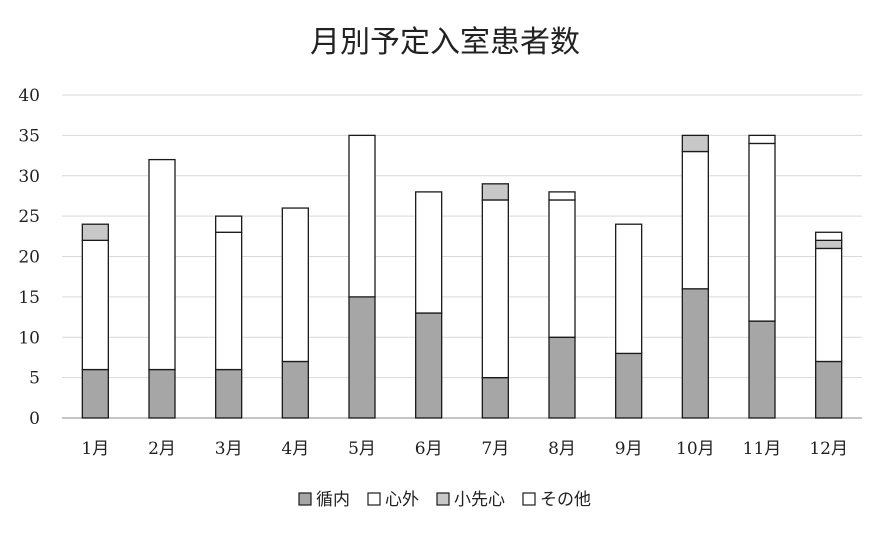 The width and height of the screenshot is (890, 534). Describe the element at coordinates (34, 379) in the screenshot. I see `y-tick-label: 5` at that location.